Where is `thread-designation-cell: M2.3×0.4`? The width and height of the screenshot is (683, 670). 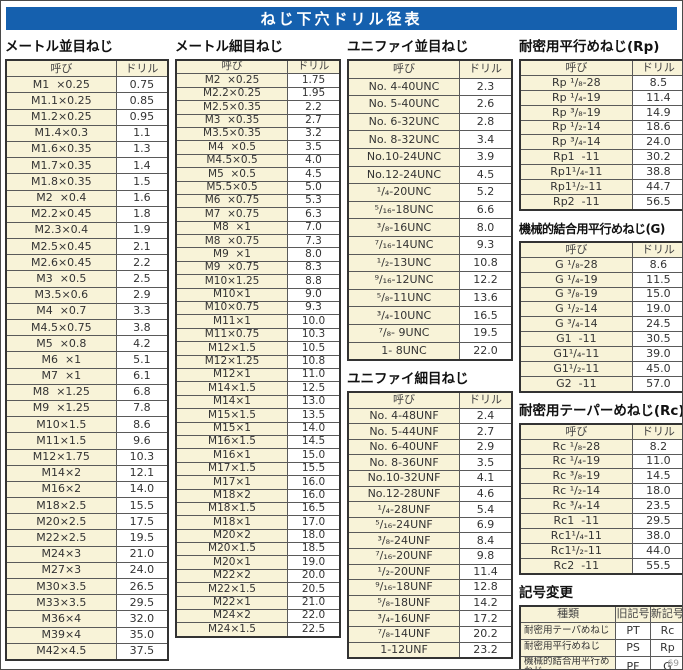 thread-designation-cell: M2.3×0.4 is located at coordinates (61, 230).